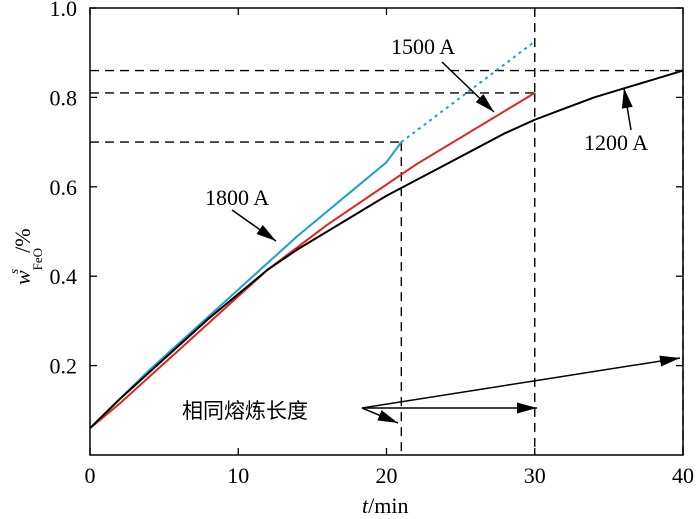 Image resolution: width=700 pixels, height=519 pixels. I want to click on y-axis-unit: /%, so click(22, 240).